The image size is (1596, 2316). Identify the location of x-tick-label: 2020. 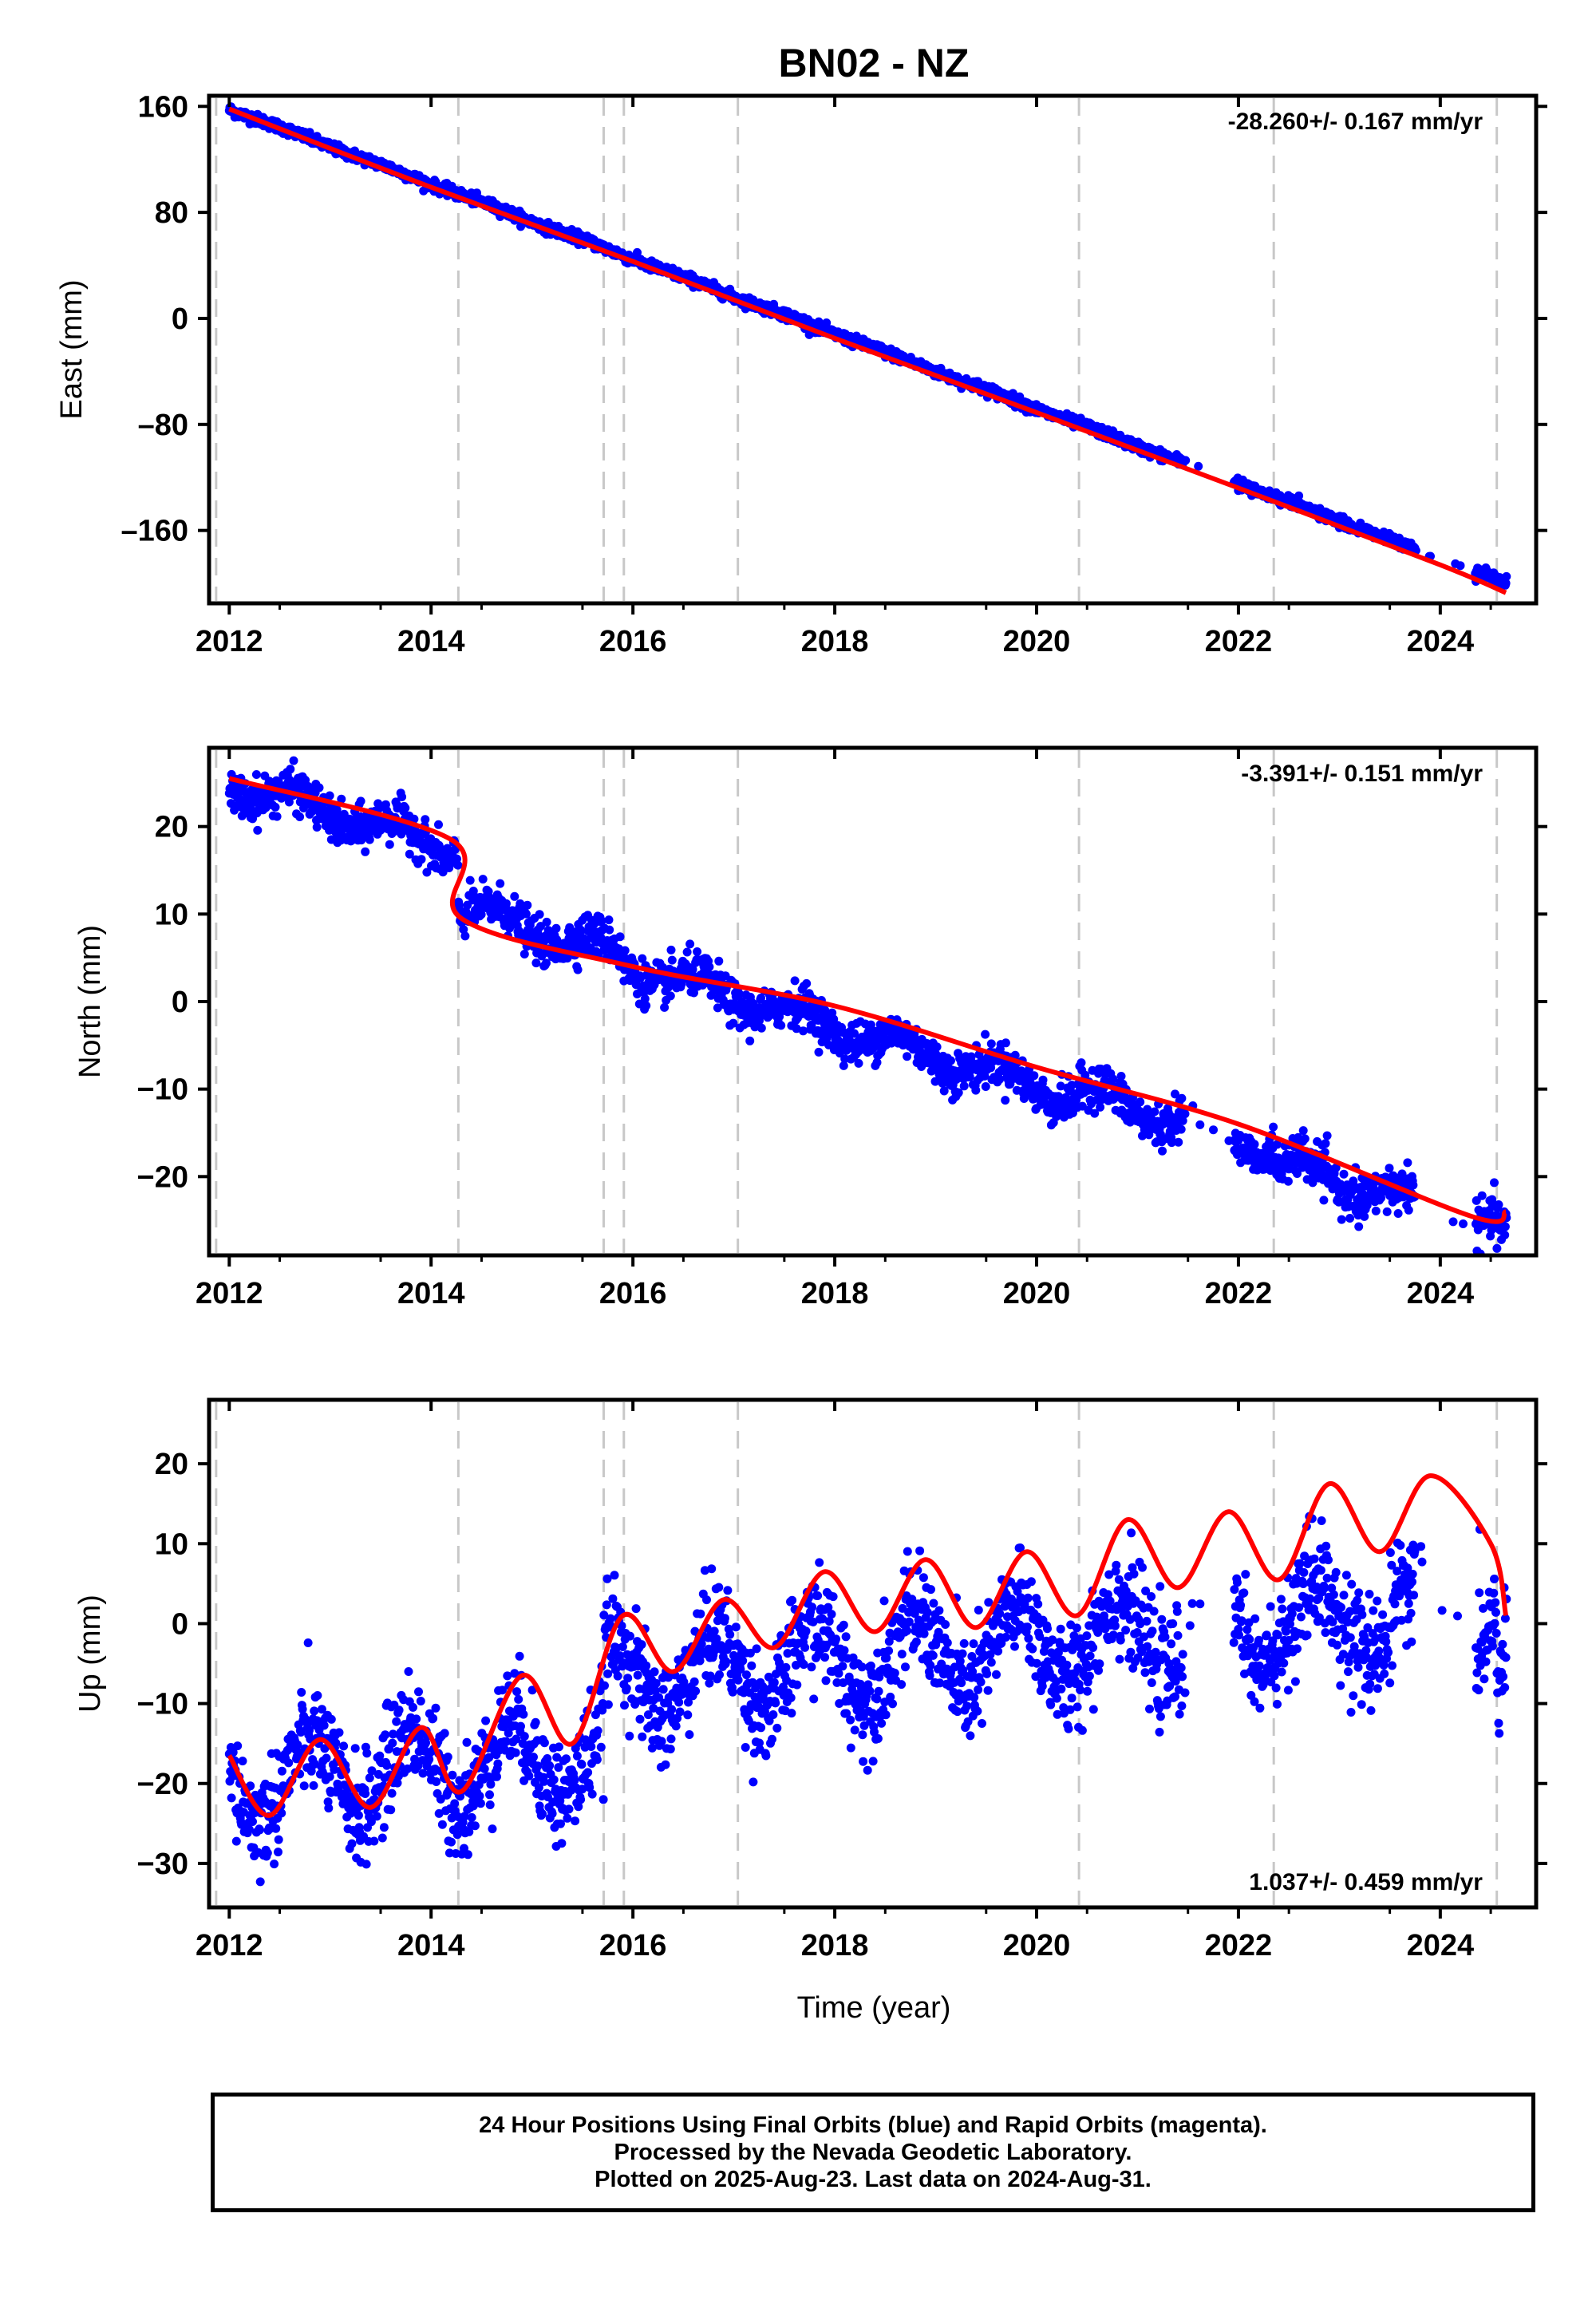
(1037, 641).